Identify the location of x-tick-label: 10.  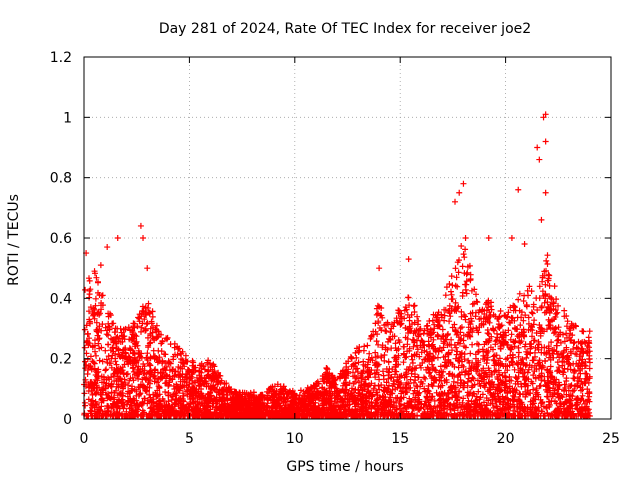
(295, 439).